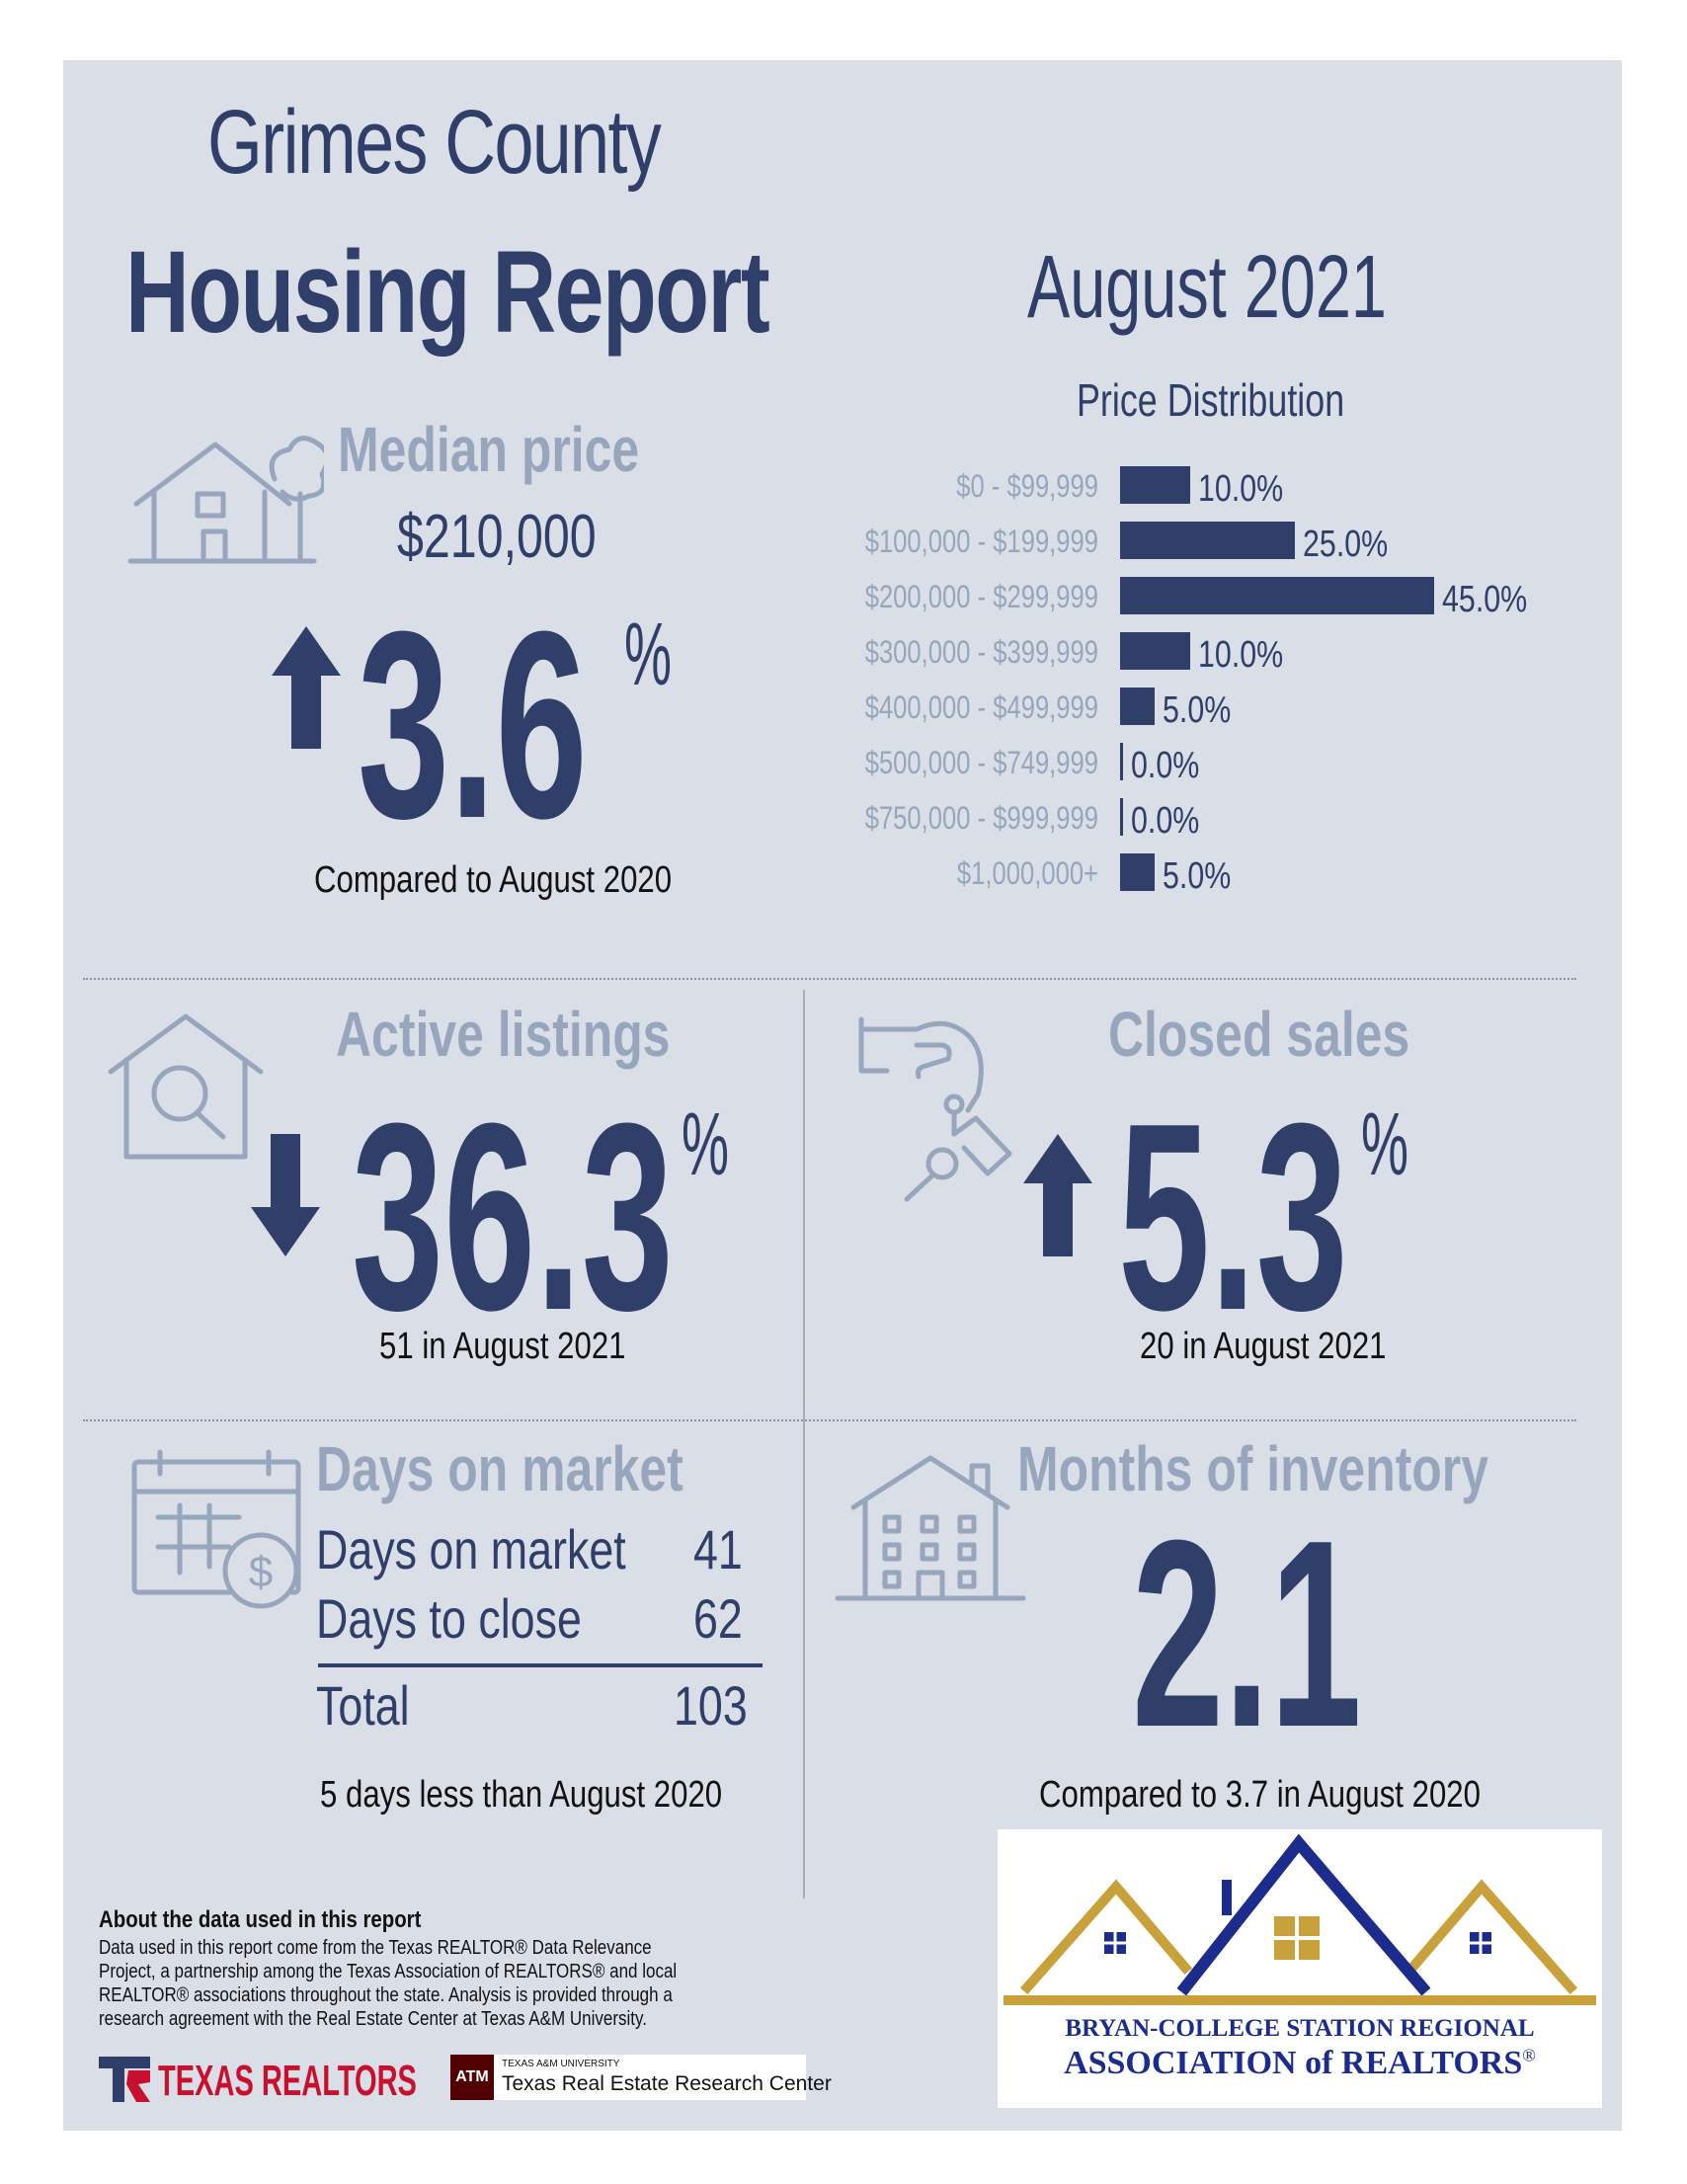 This screenshot has height=2184, width=1687. I want to click on closed-sales-change: 5.3, so click(1233, 1217).